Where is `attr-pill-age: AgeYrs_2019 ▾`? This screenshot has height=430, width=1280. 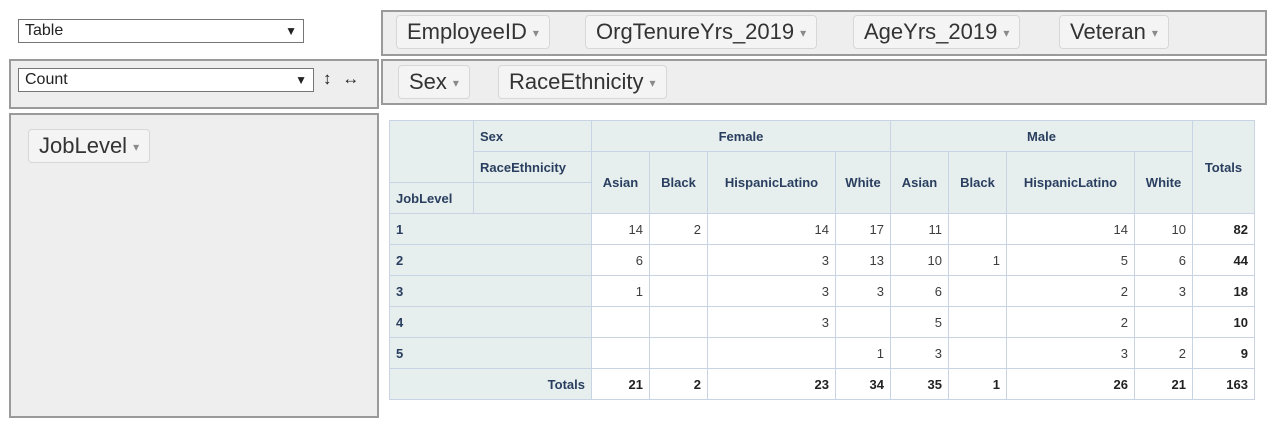
attr-pill-age: AgeYrs_2019 ▾ is located at coordinates (937, 32).